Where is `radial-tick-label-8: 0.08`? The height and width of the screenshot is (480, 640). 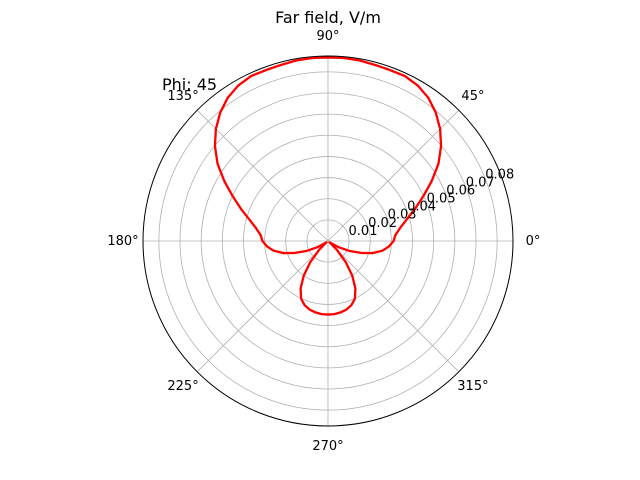
radial-tick-label-8: 0.08 is located at coordinates (499, 174).